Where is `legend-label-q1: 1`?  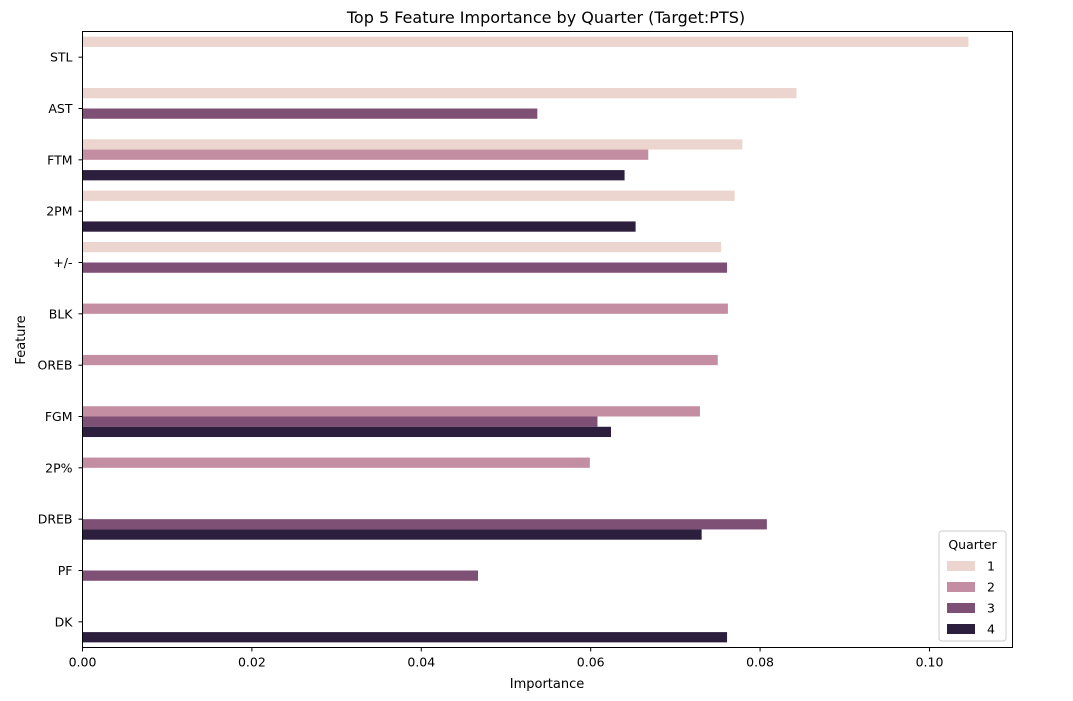 legend-label-q1: 1 is located at coordinates (991, 566).